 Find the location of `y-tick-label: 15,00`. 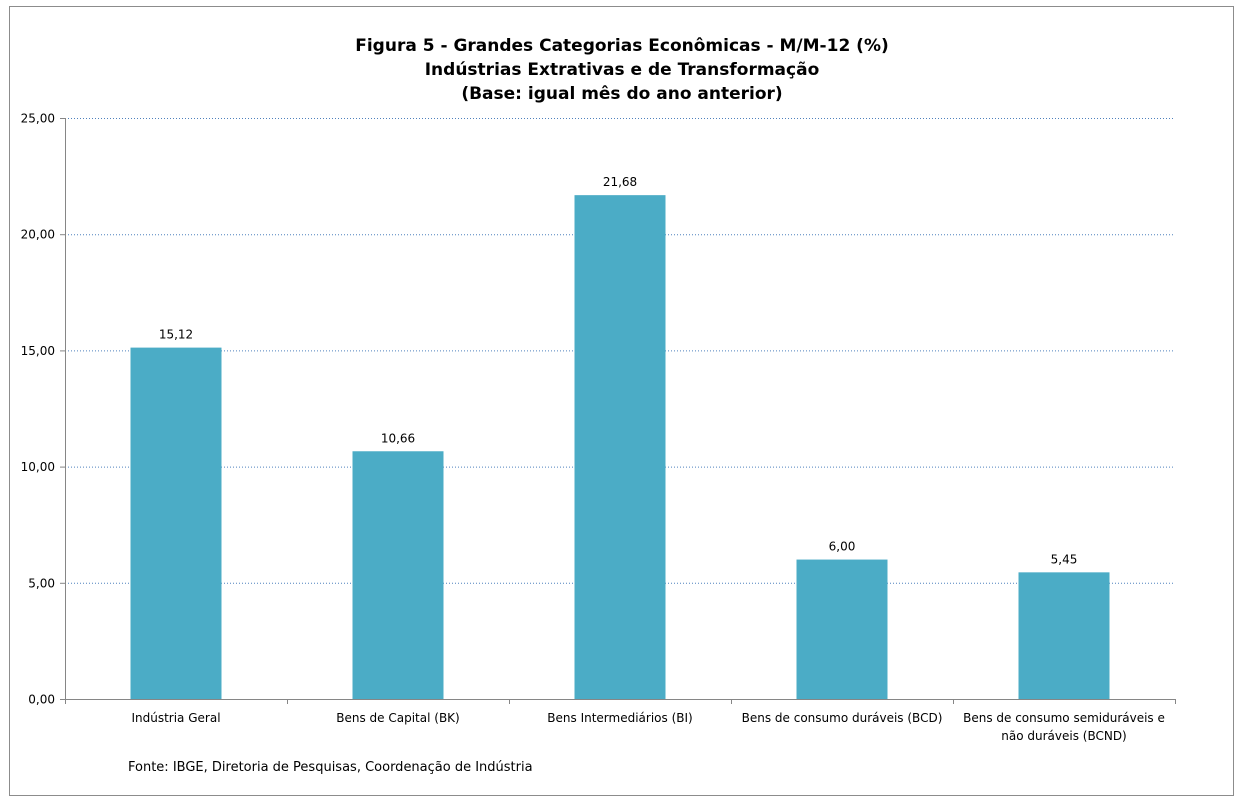

y-tick-label: 15,00 is located at coordinates (38, 351).